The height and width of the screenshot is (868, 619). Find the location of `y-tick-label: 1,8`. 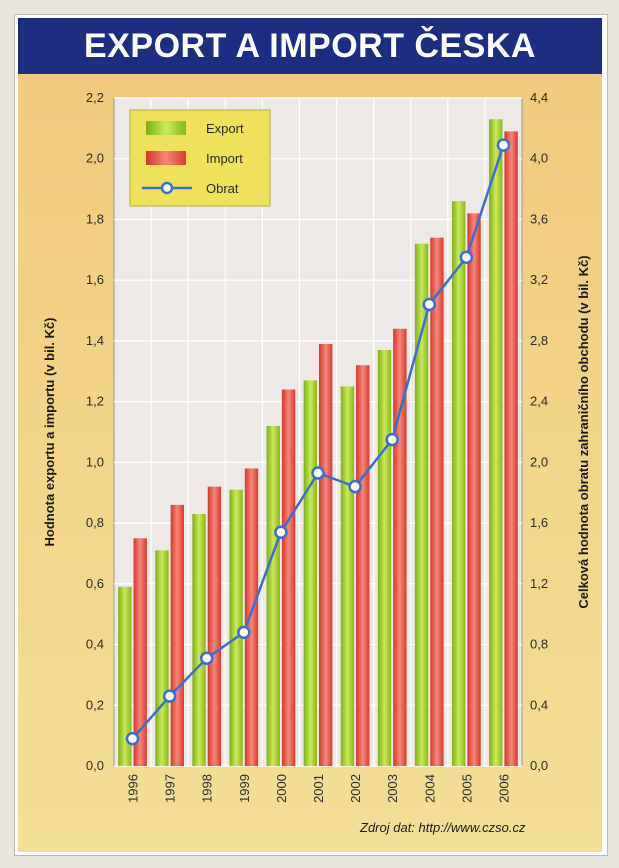

y-tick-label: 1,8 is located at coordinates (95, 218).